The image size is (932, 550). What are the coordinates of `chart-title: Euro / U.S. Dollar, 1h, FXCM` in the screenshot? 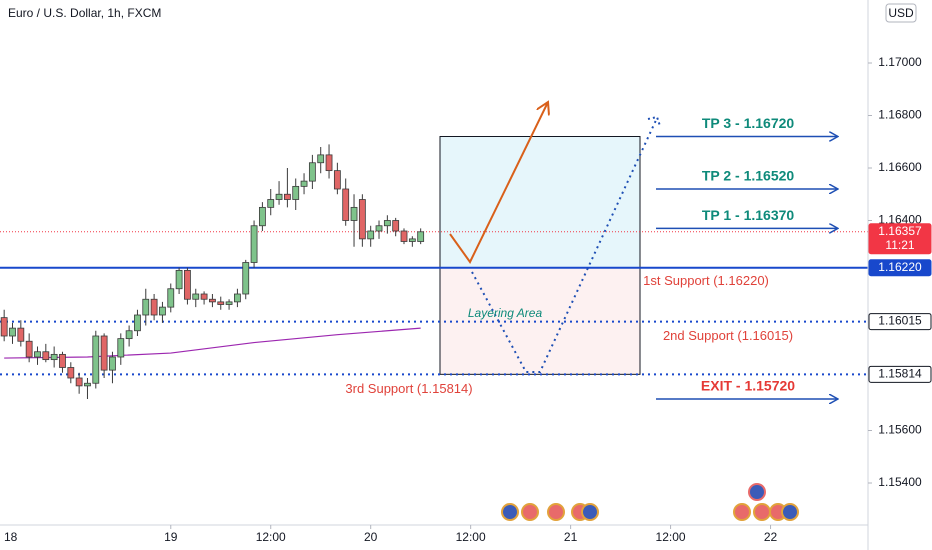 It's located at (84, 13).